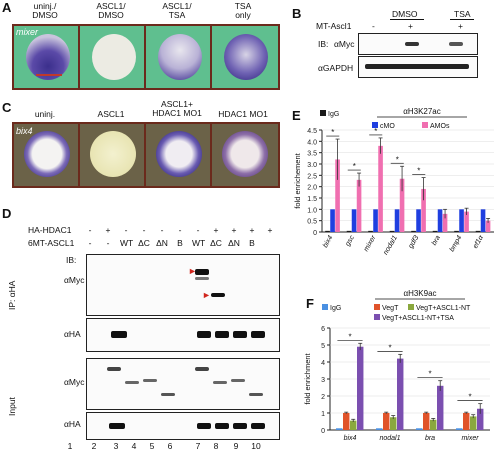 Image resolution: width=500 pixels, height=456 pixels. Describe the element at coordinates (323, 44) in the screenshot. I see `panel-b-ib-label: IB:` at that location.